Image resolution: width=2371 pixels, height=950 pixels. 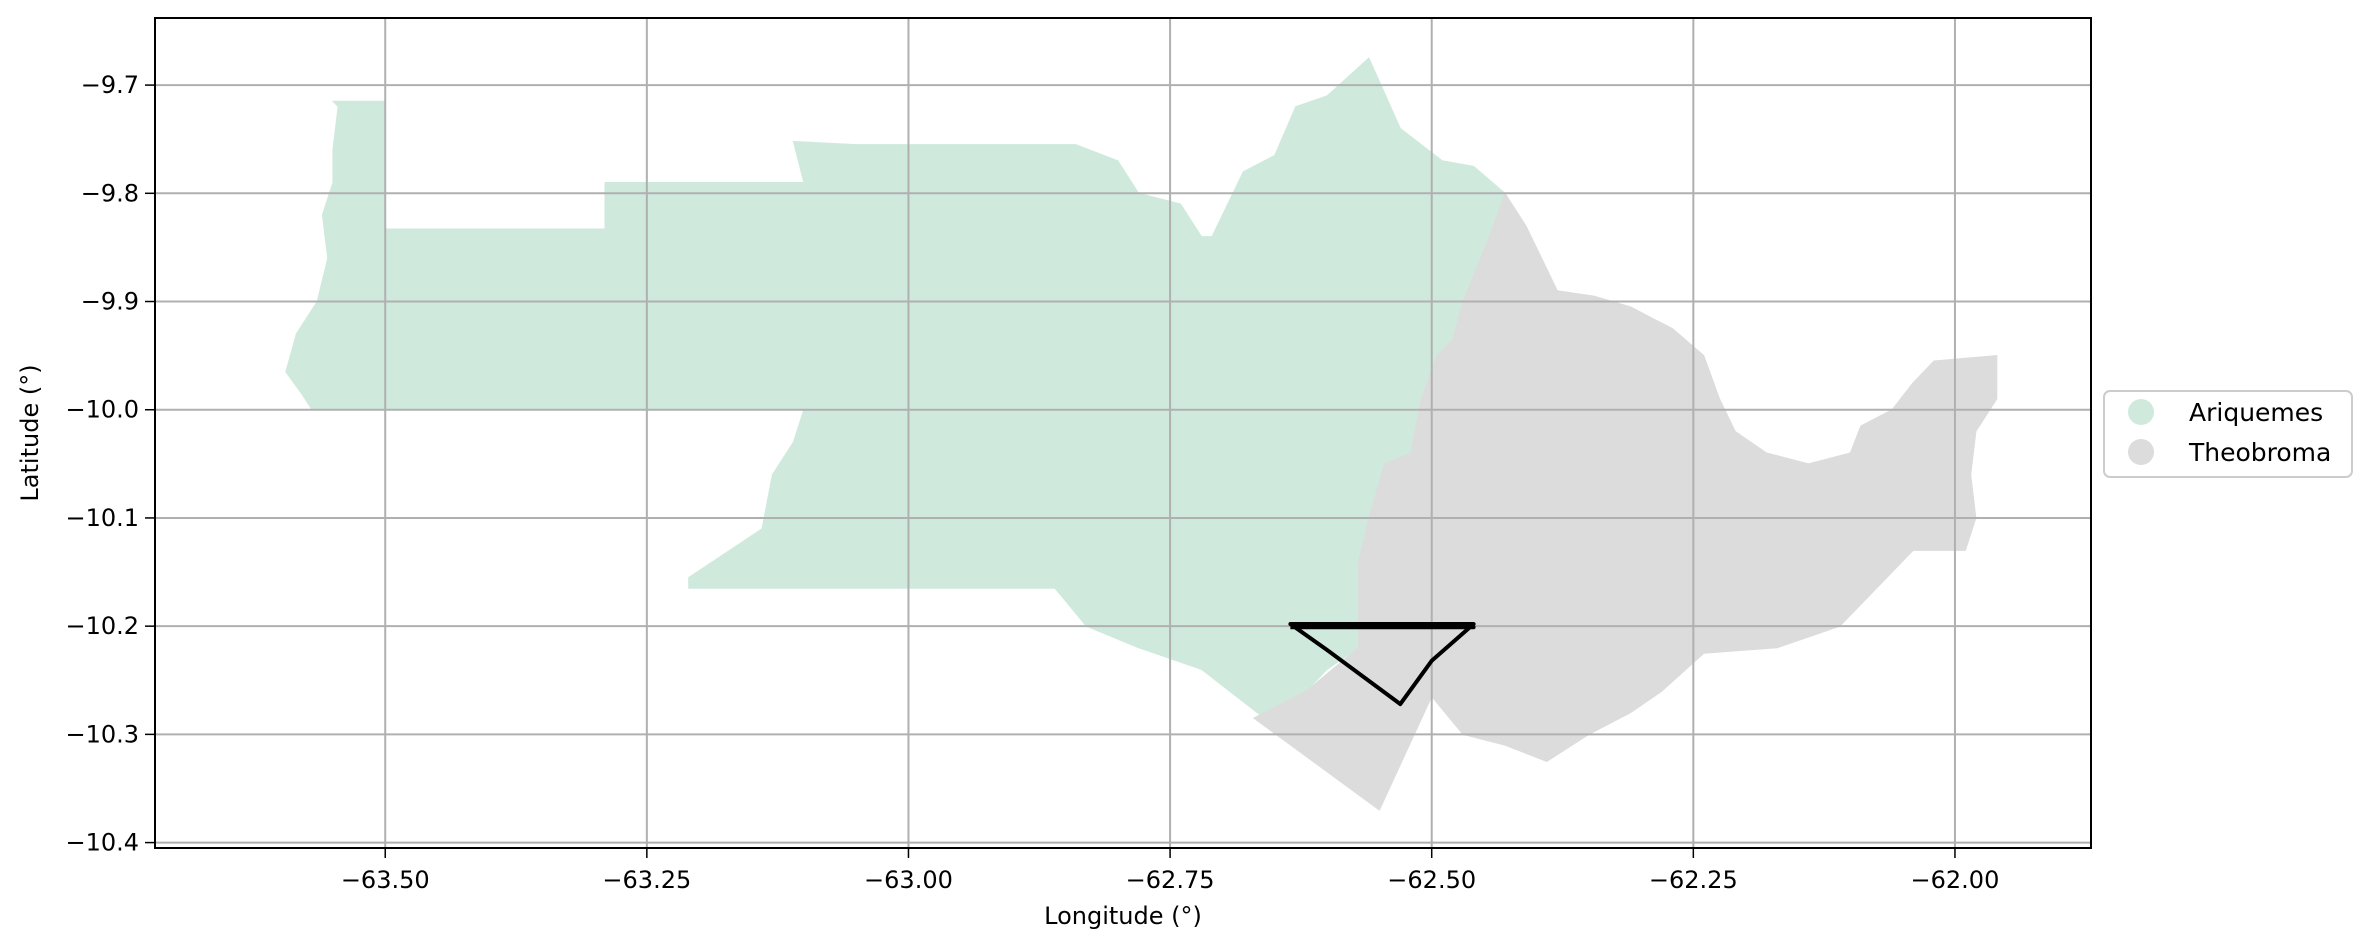 I want to click on y-tick-label: −10.1, so click(x=102, y=518).